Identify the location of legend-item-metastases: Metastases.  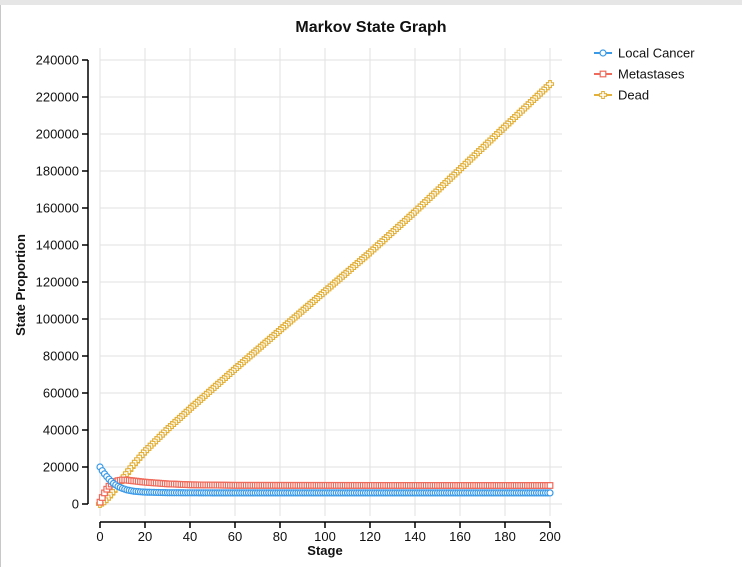
(639, 74).